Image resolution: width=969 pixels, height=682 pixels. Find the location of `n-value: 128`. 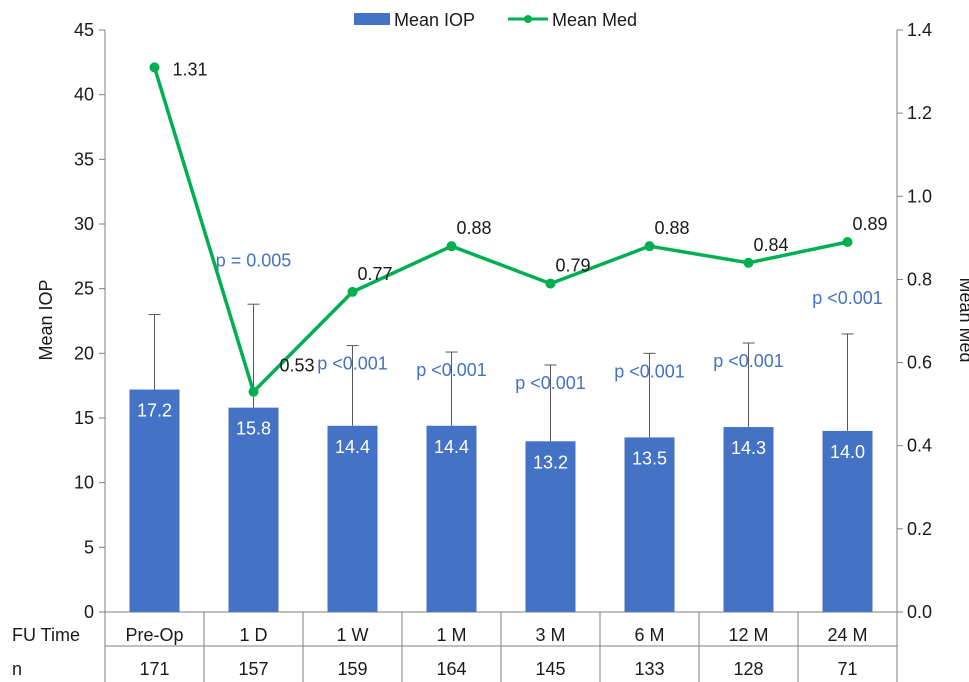

n-value: 128 is located at coordinates (748, 669).